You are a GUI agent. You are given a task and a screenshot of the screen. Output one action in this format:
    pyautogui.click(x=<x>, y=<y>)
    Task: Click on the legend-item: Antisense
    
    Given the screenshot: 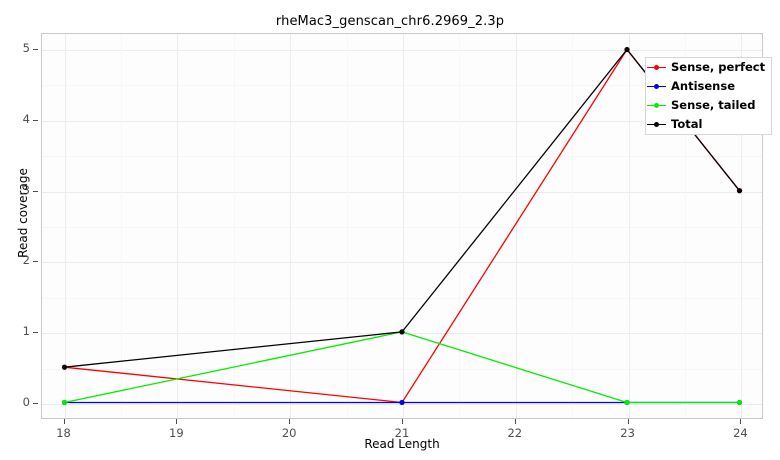 What is the action you would take?
    pyautogui.click(x=708, y=86)
    